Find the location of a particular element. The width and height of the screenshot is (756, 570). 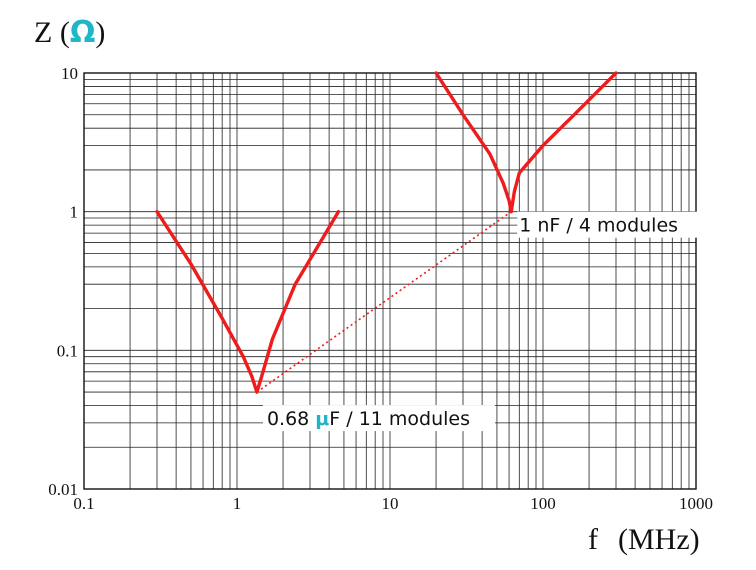

x-tick-label: 0.1 is located at coordinates (83, 503).